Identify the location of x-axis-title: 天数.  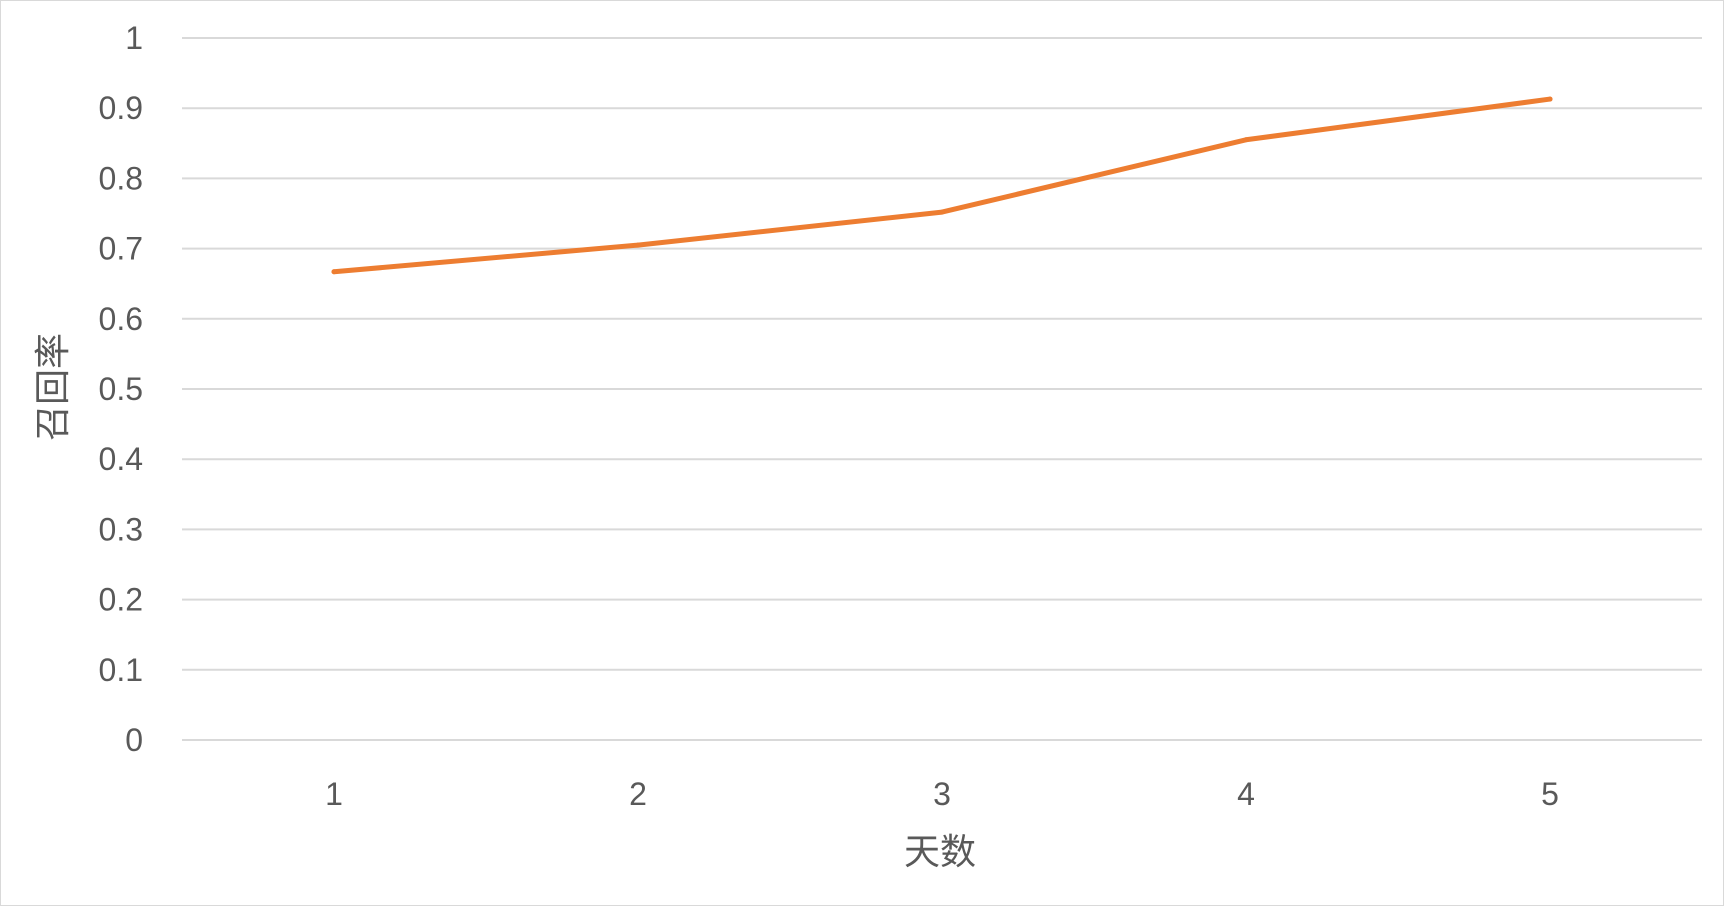
(940, 852).